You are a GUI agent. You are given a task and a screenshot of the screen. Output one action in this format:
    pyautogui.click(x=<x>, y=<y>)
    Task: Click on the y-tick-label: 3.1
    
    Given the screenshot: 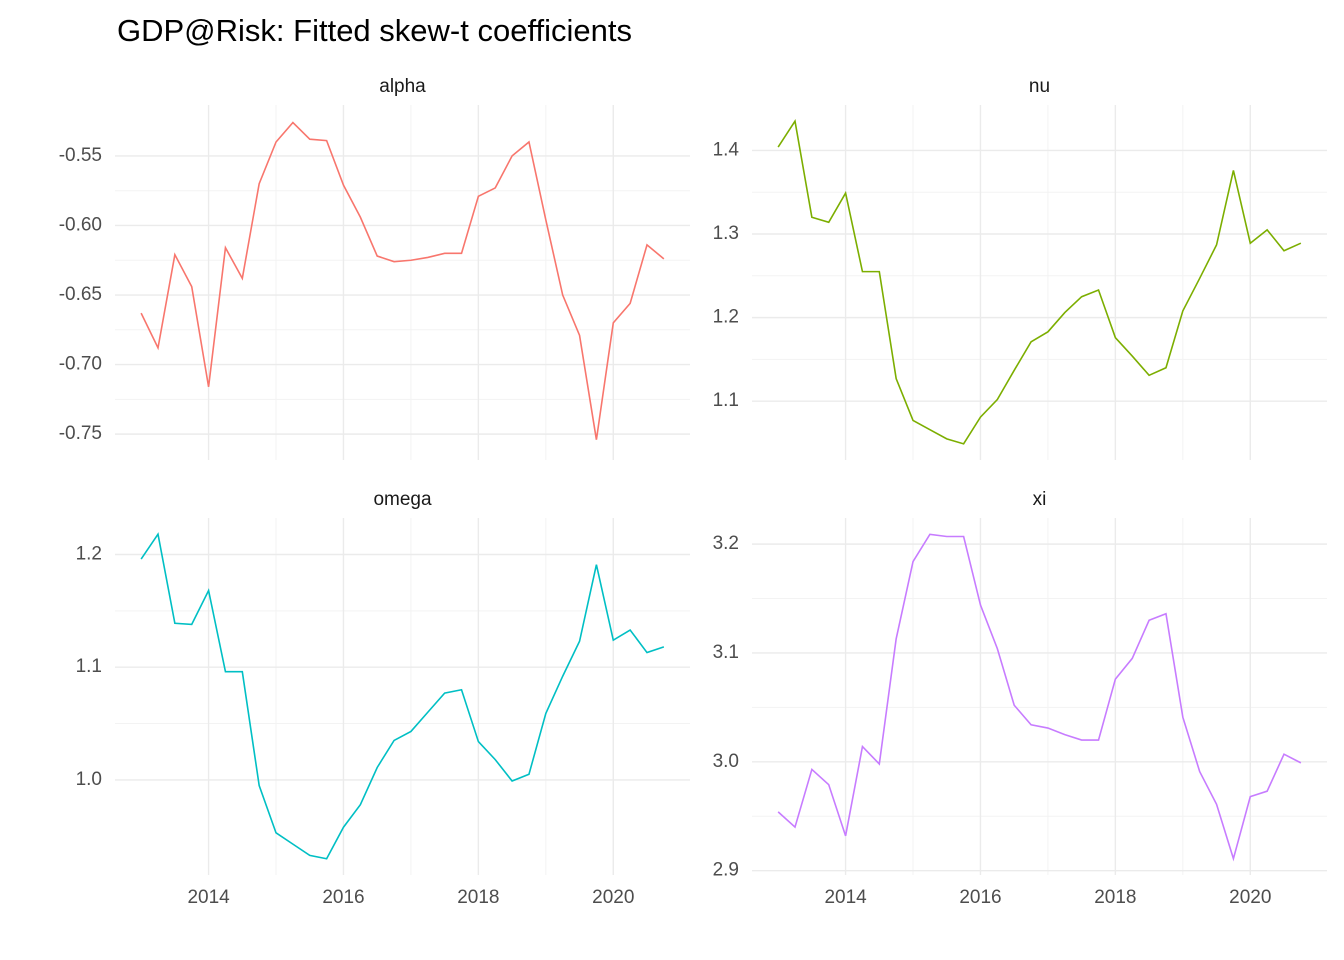 What is the action you would take?
    pyautogui.click(x=726, y=652)
    